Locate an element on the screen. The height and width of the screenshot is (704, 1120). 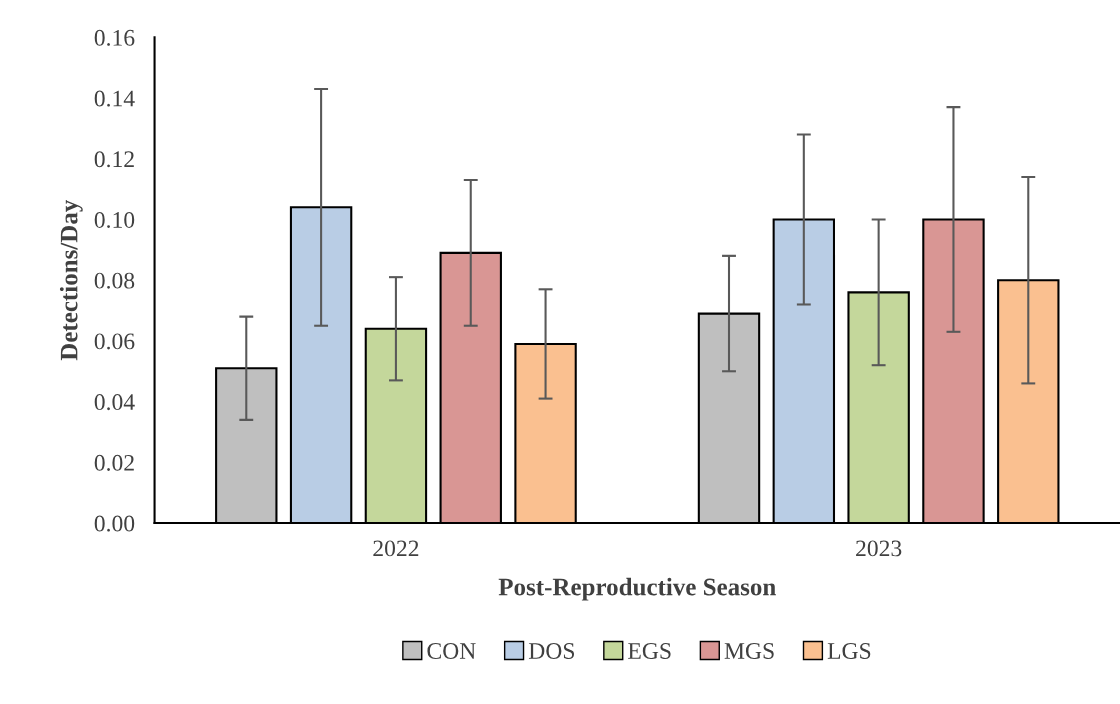
legend-label: LGS is located at coordinates (849, 651).